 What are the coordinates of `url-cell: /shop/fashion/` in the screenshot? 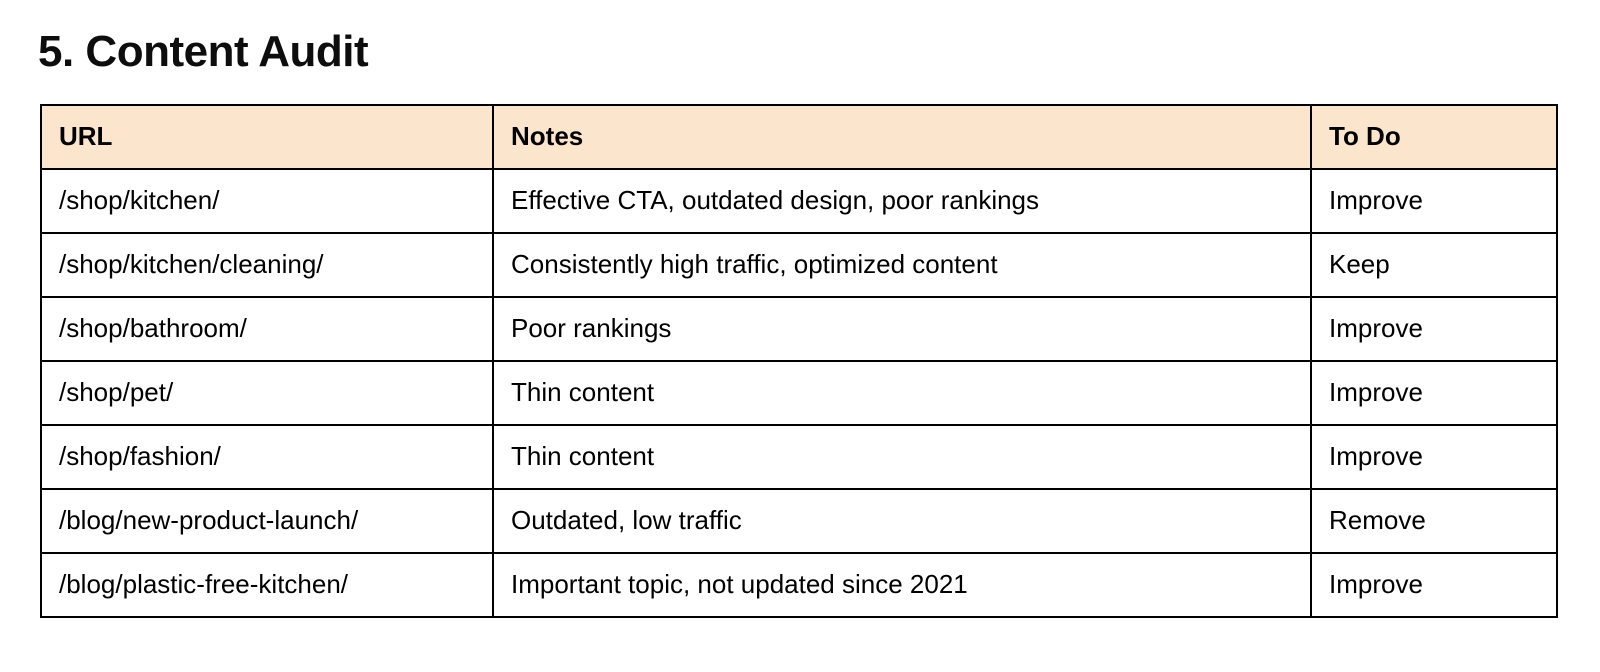 It's located at (267, 457).